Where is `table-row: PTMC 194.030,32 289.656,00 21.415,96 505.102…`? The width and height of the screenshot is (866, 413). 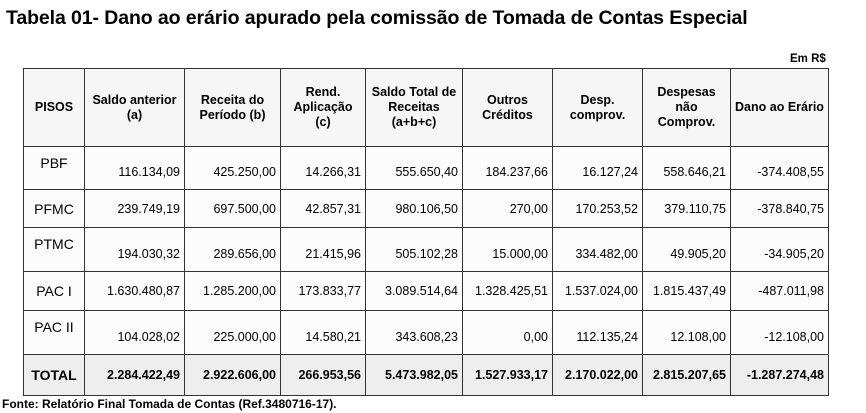 table-row: PTMC 194.030,32 289.656,00 21.415,96 505.102… is located at coordinates (426, 249).